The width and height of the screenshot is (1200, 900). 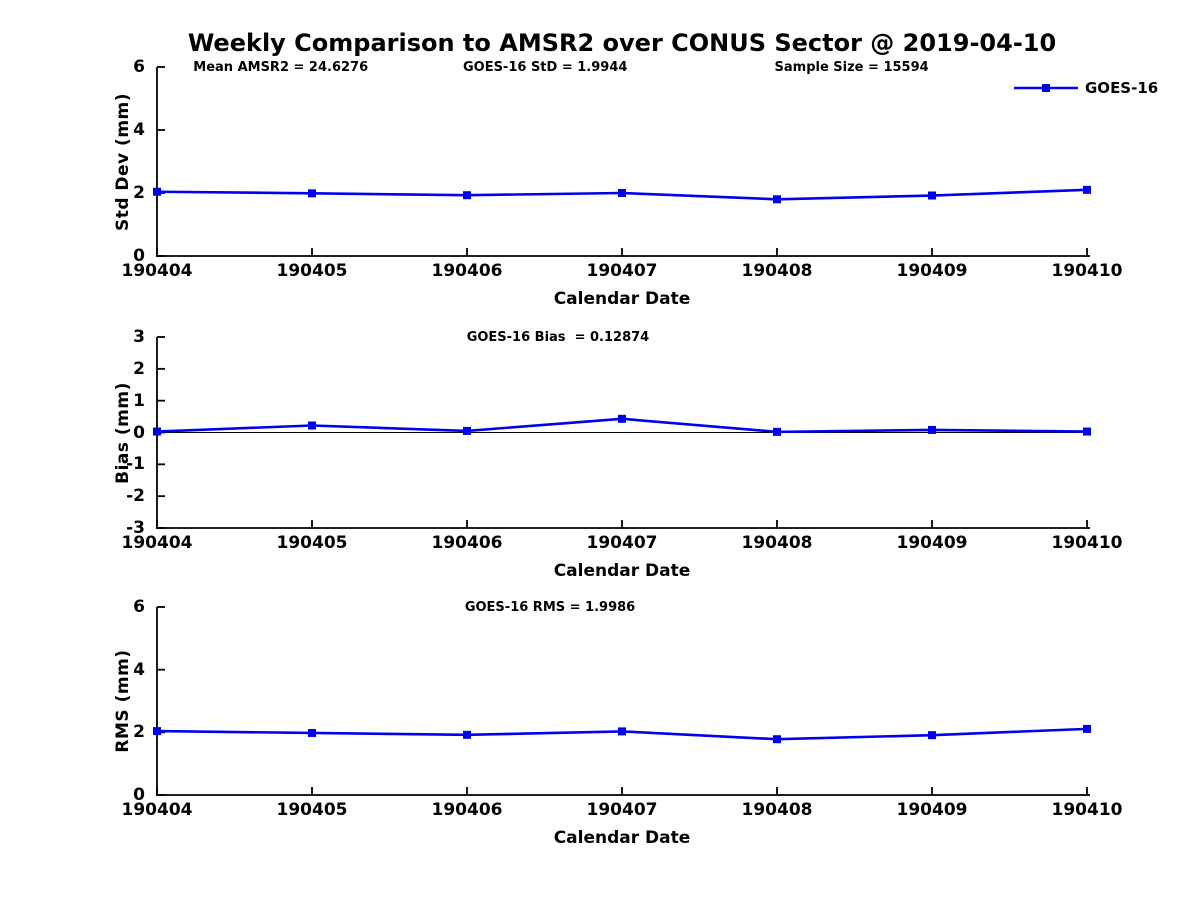 I want to click on annotation-sample-size: Sample Size = 15594, so click(x=851, y=67).